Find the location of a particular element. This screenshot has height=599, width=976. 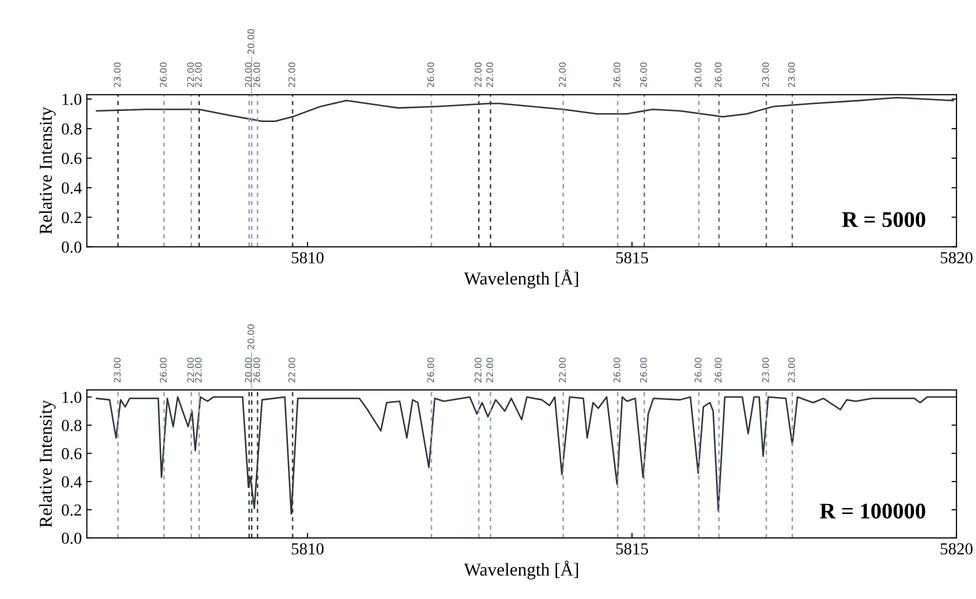

annotation: R = 100000 is located at coordinates (873, 511).